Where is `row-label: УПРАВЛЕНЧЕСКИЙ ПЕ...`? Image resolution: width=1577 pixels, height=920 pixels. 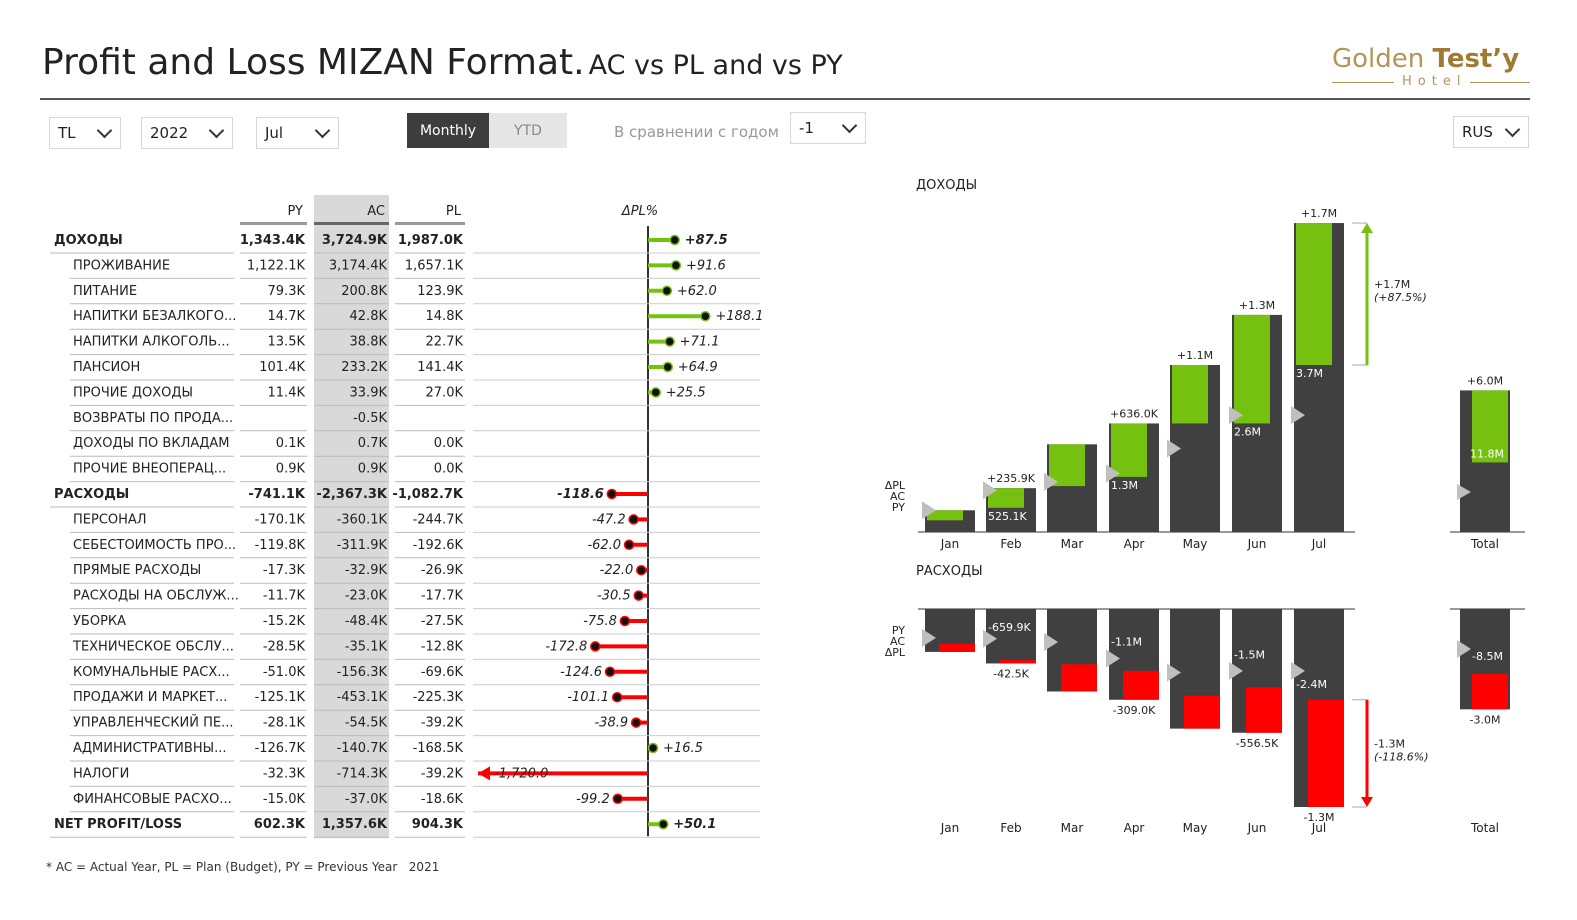
row-label: УПРАВЛЕНЧЕСКИЙ ПЕ... is located at coordinates (153, 723).